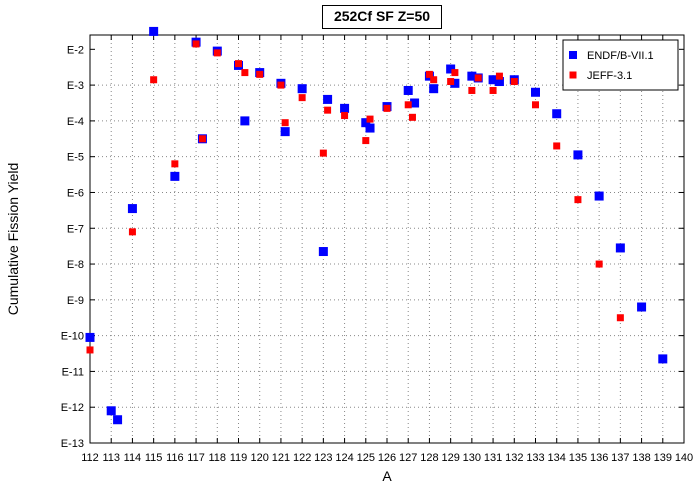 The height and width of the screenshot is (500, 700). I want to click on x-tick-label: 116, so click(175, 458).